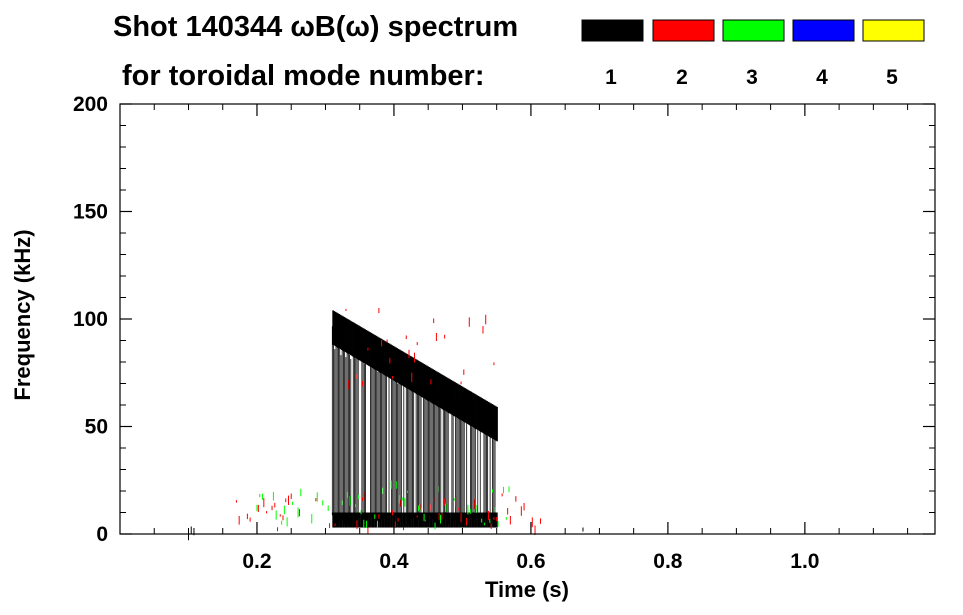  I want to click on x-tick-label: 1.0, so click(804, 561).